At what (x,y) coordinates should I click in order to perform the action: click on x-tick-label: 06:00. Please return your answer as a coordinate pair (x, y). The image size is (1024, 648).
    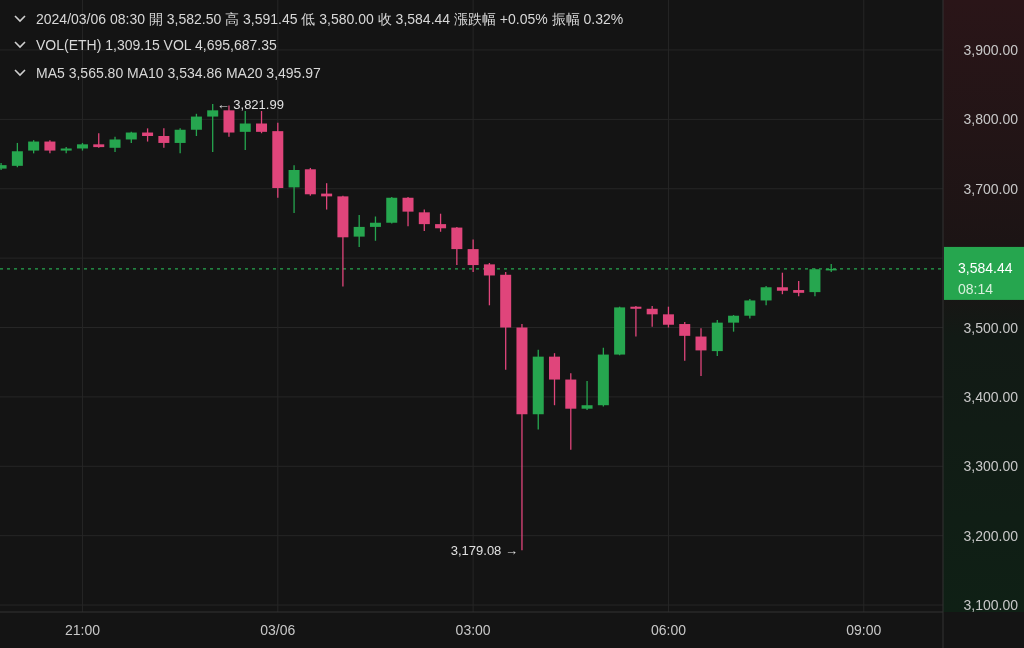
    Looking at the image, I should click on (668, 630).